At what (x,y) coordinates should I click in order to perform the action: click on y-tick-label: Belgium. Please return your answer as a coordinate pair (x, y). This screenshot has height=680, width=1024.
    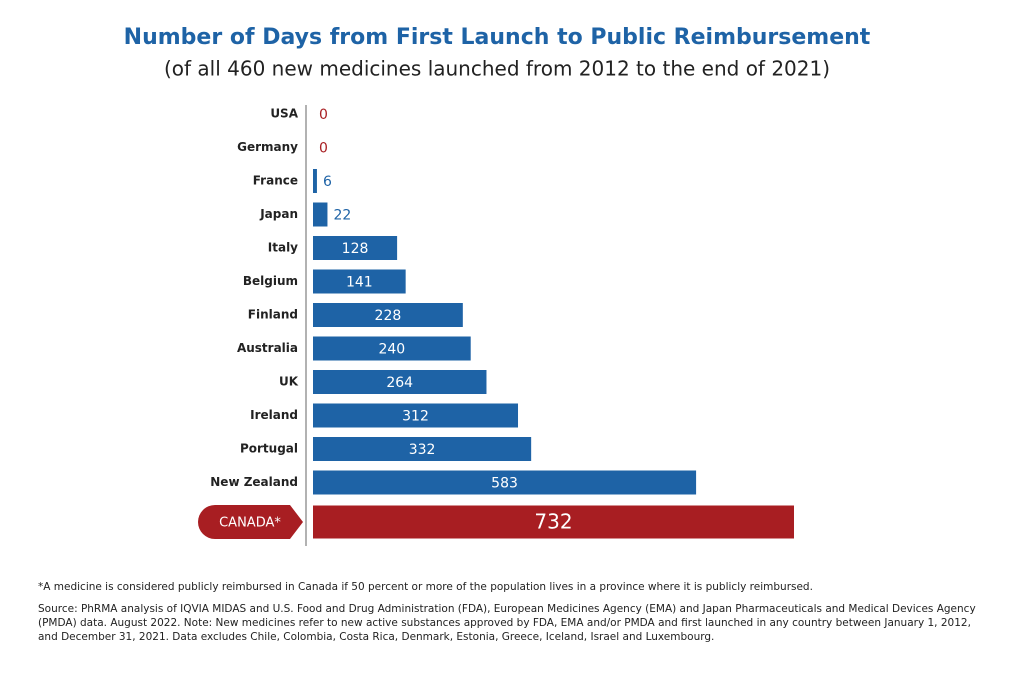
    Looking at the image, I should click on (270, 281).